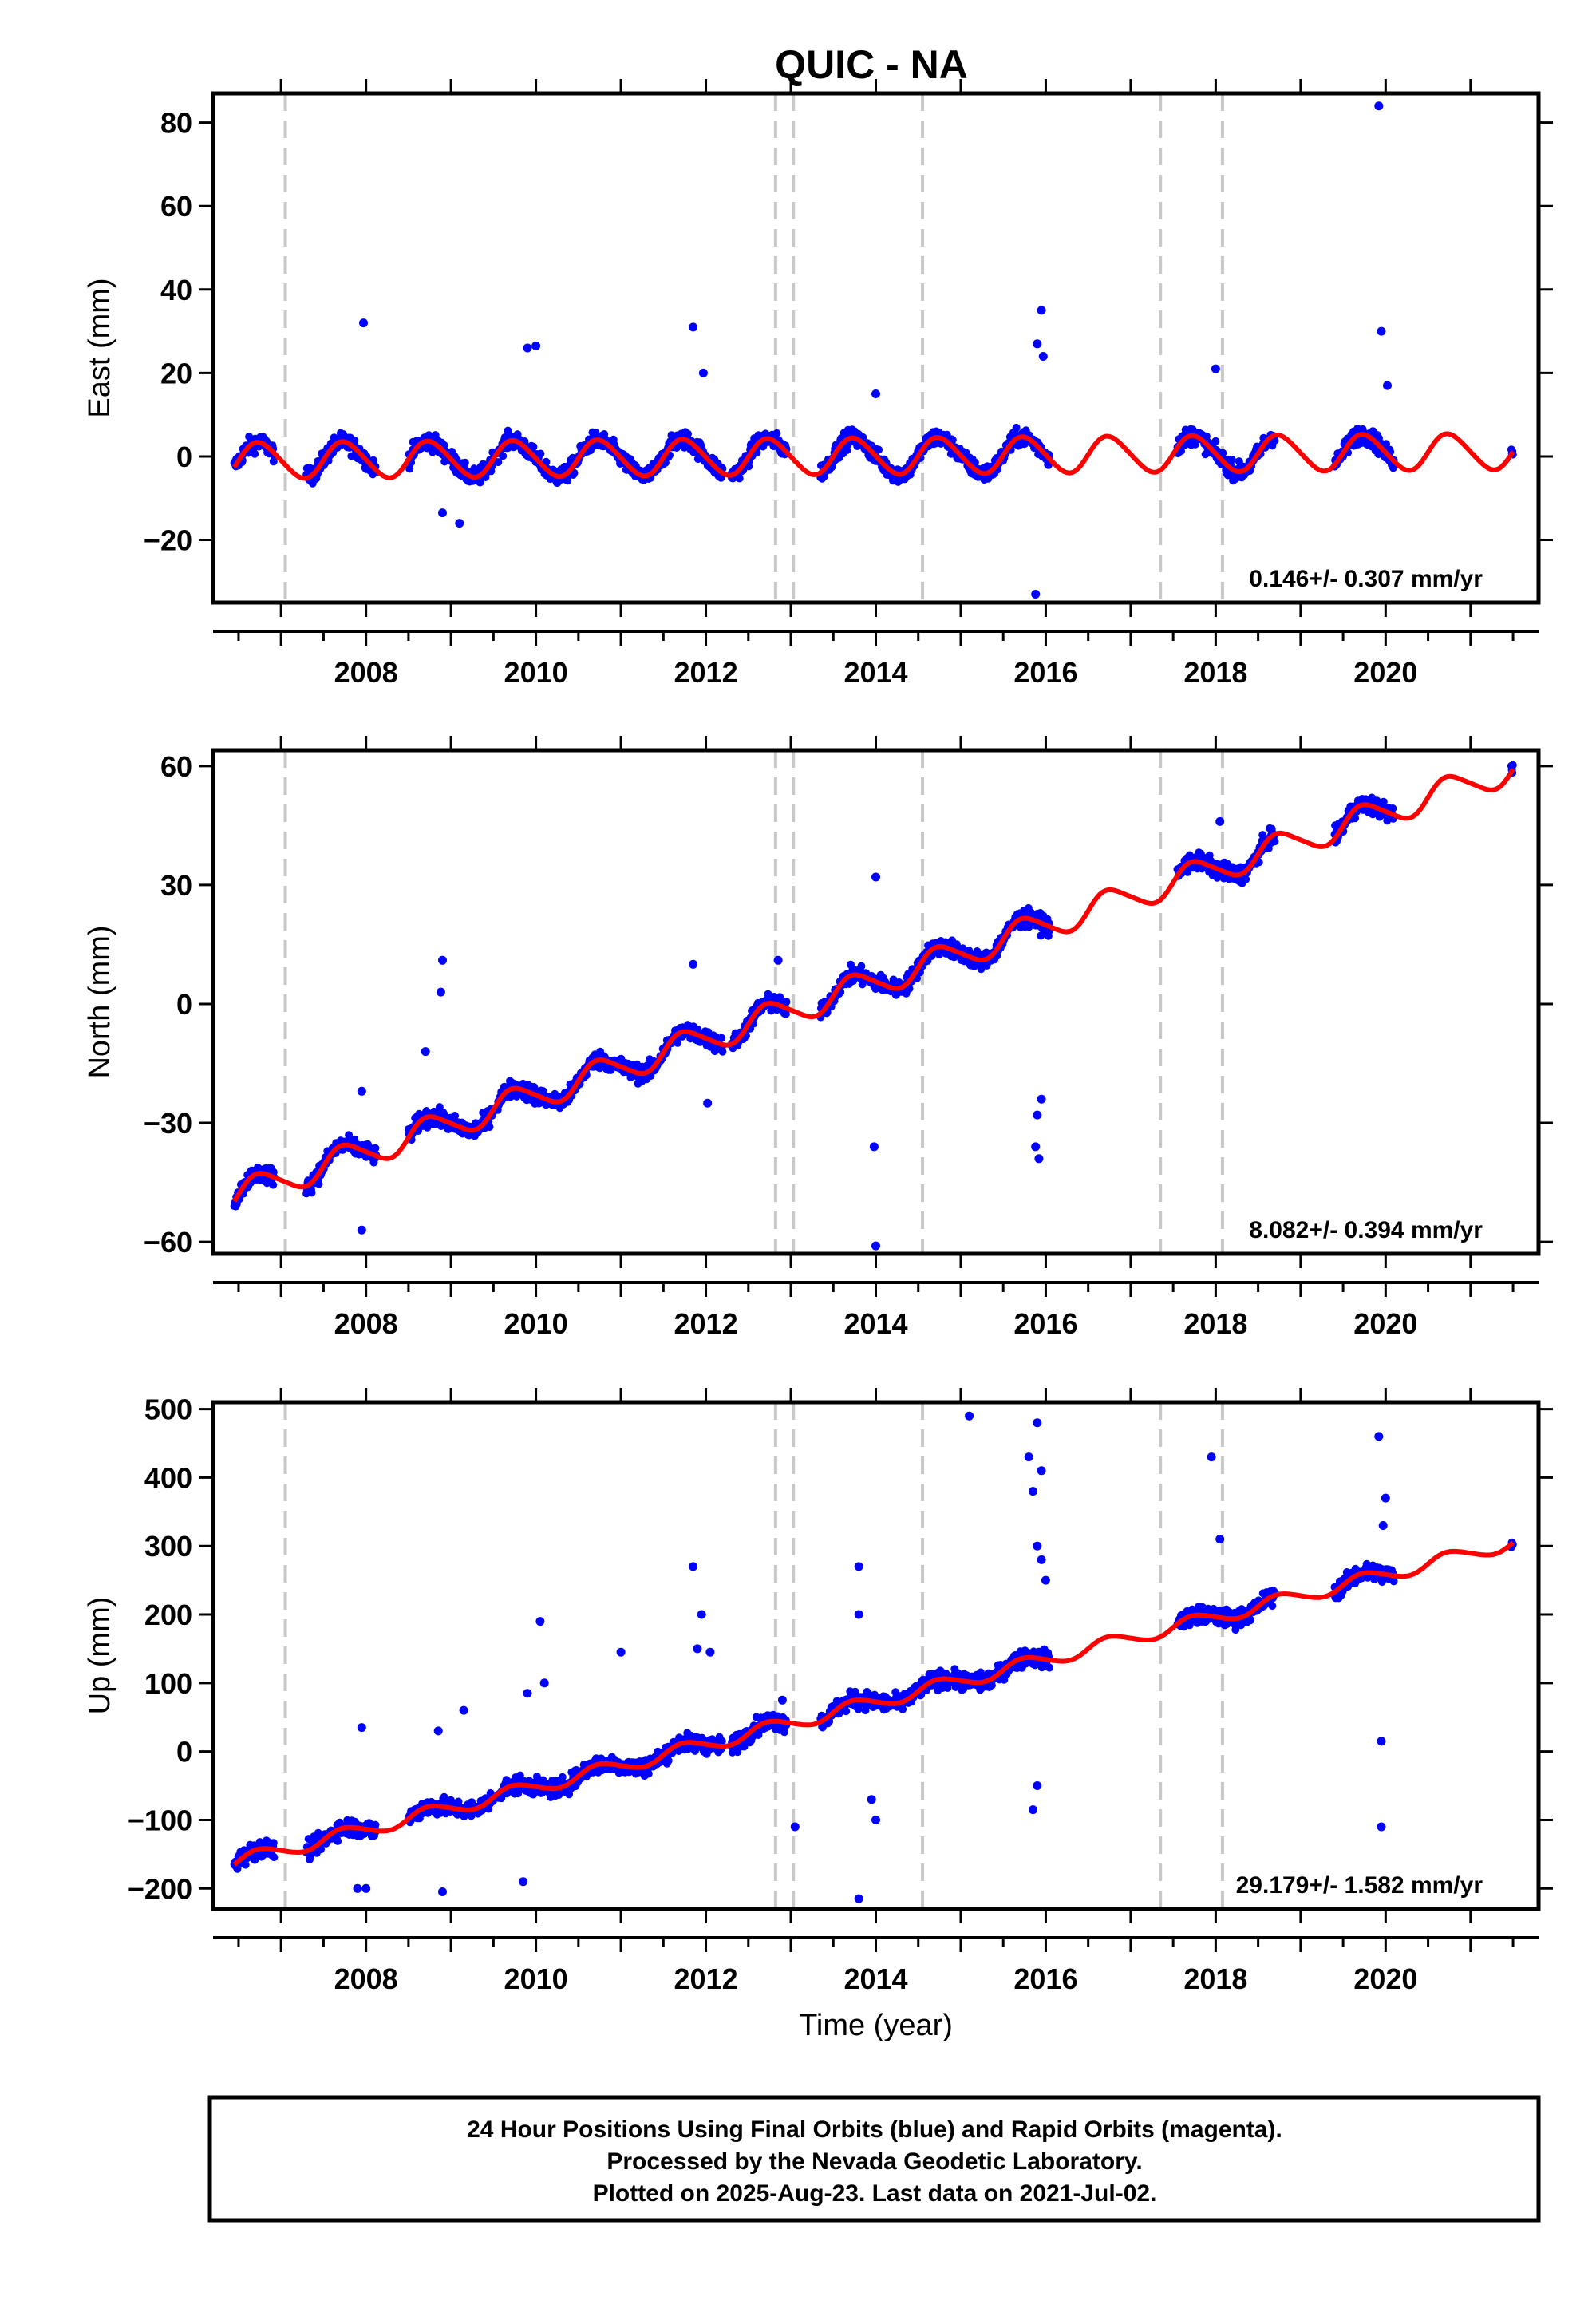 This screenshot has height=2316, width=1596. Describe the element at coordinates (176, 124) in the screenshot. I see `y-tick-label: 80` at that location.